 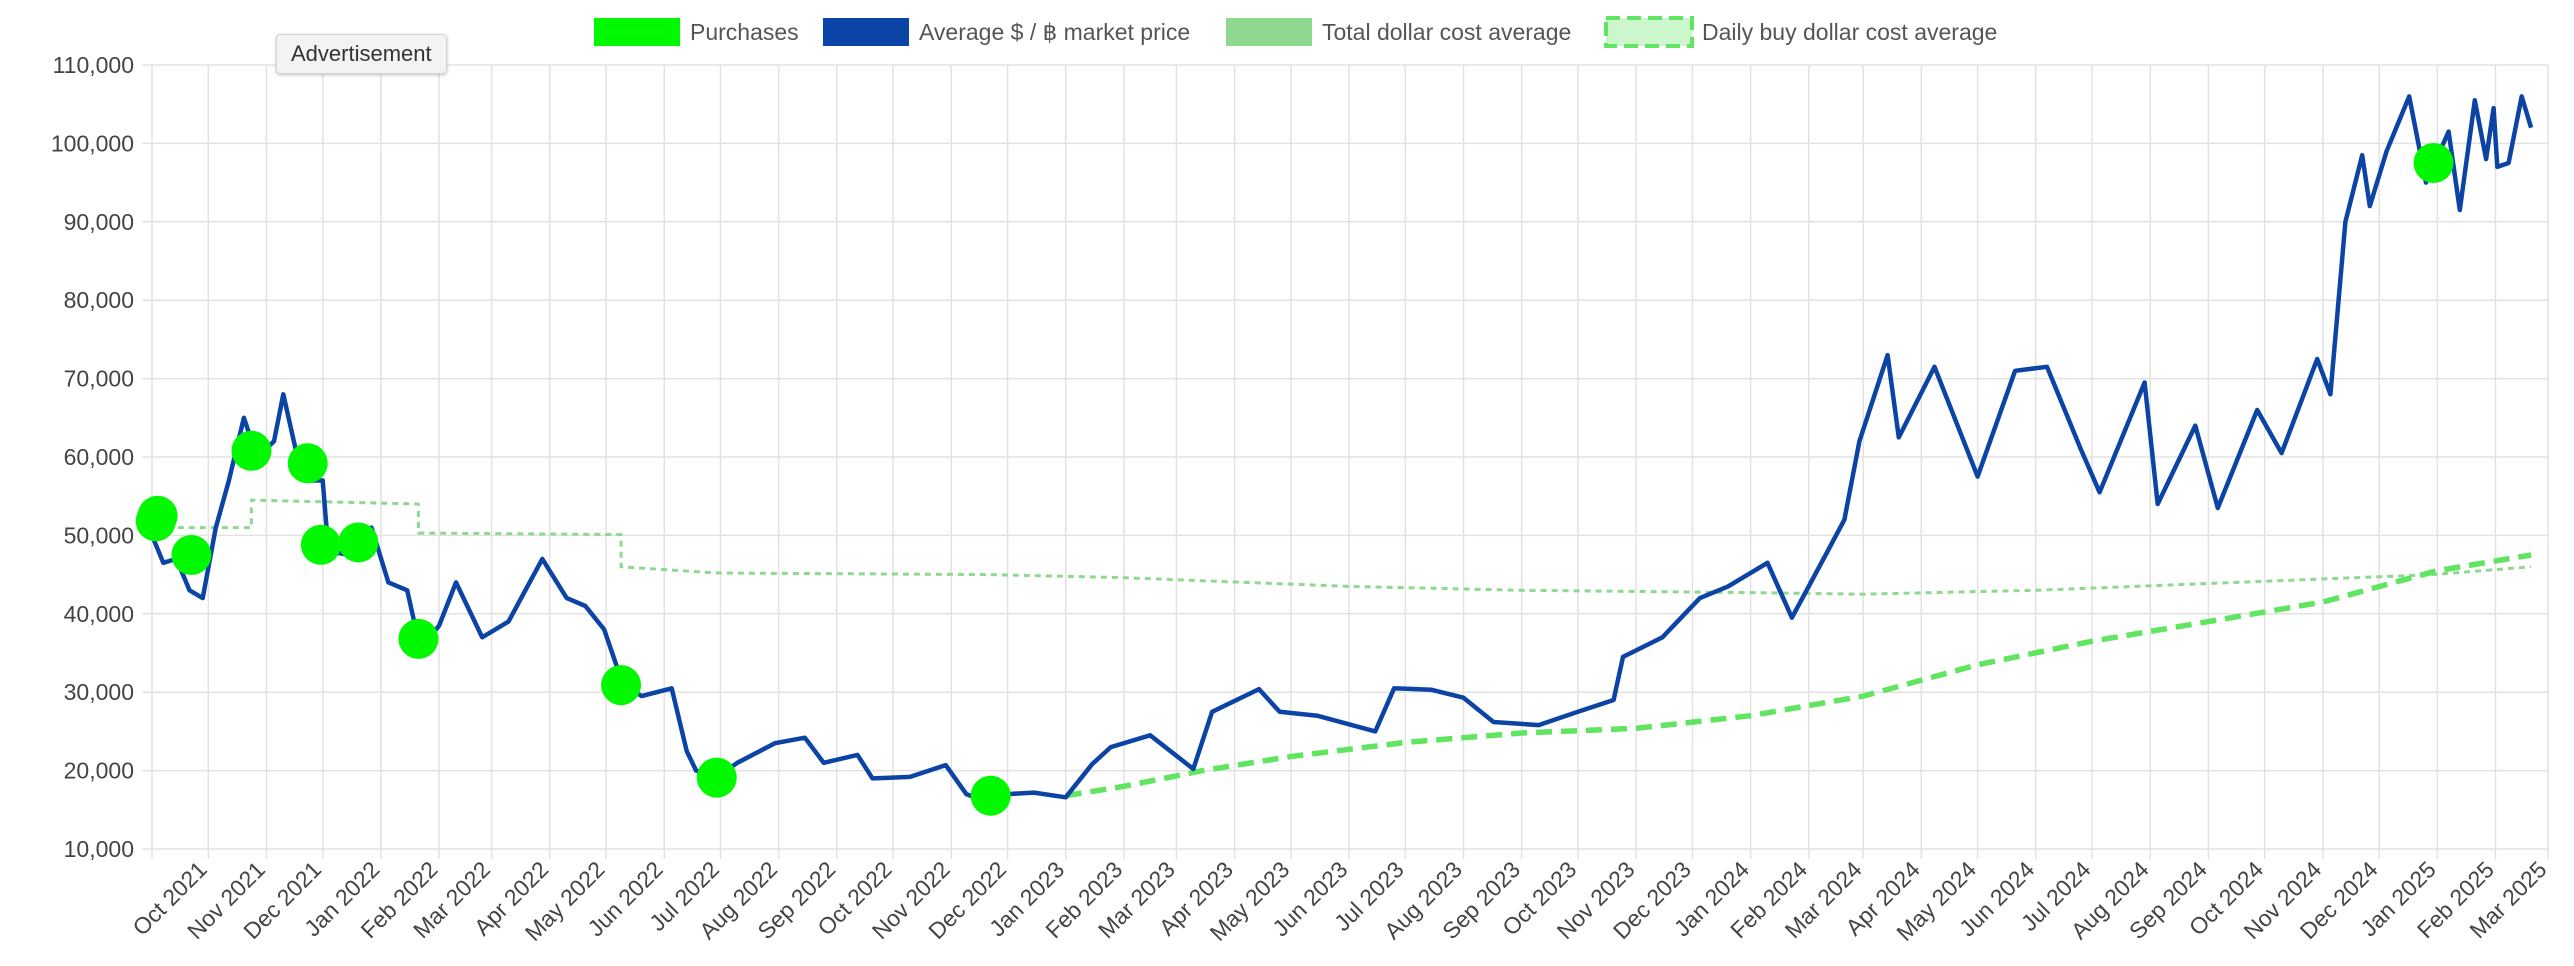 What do you see at coordinates (99, 535) in the screenshot?
I see `y-tick-label: 50,000` at bounding box center [99, 535].